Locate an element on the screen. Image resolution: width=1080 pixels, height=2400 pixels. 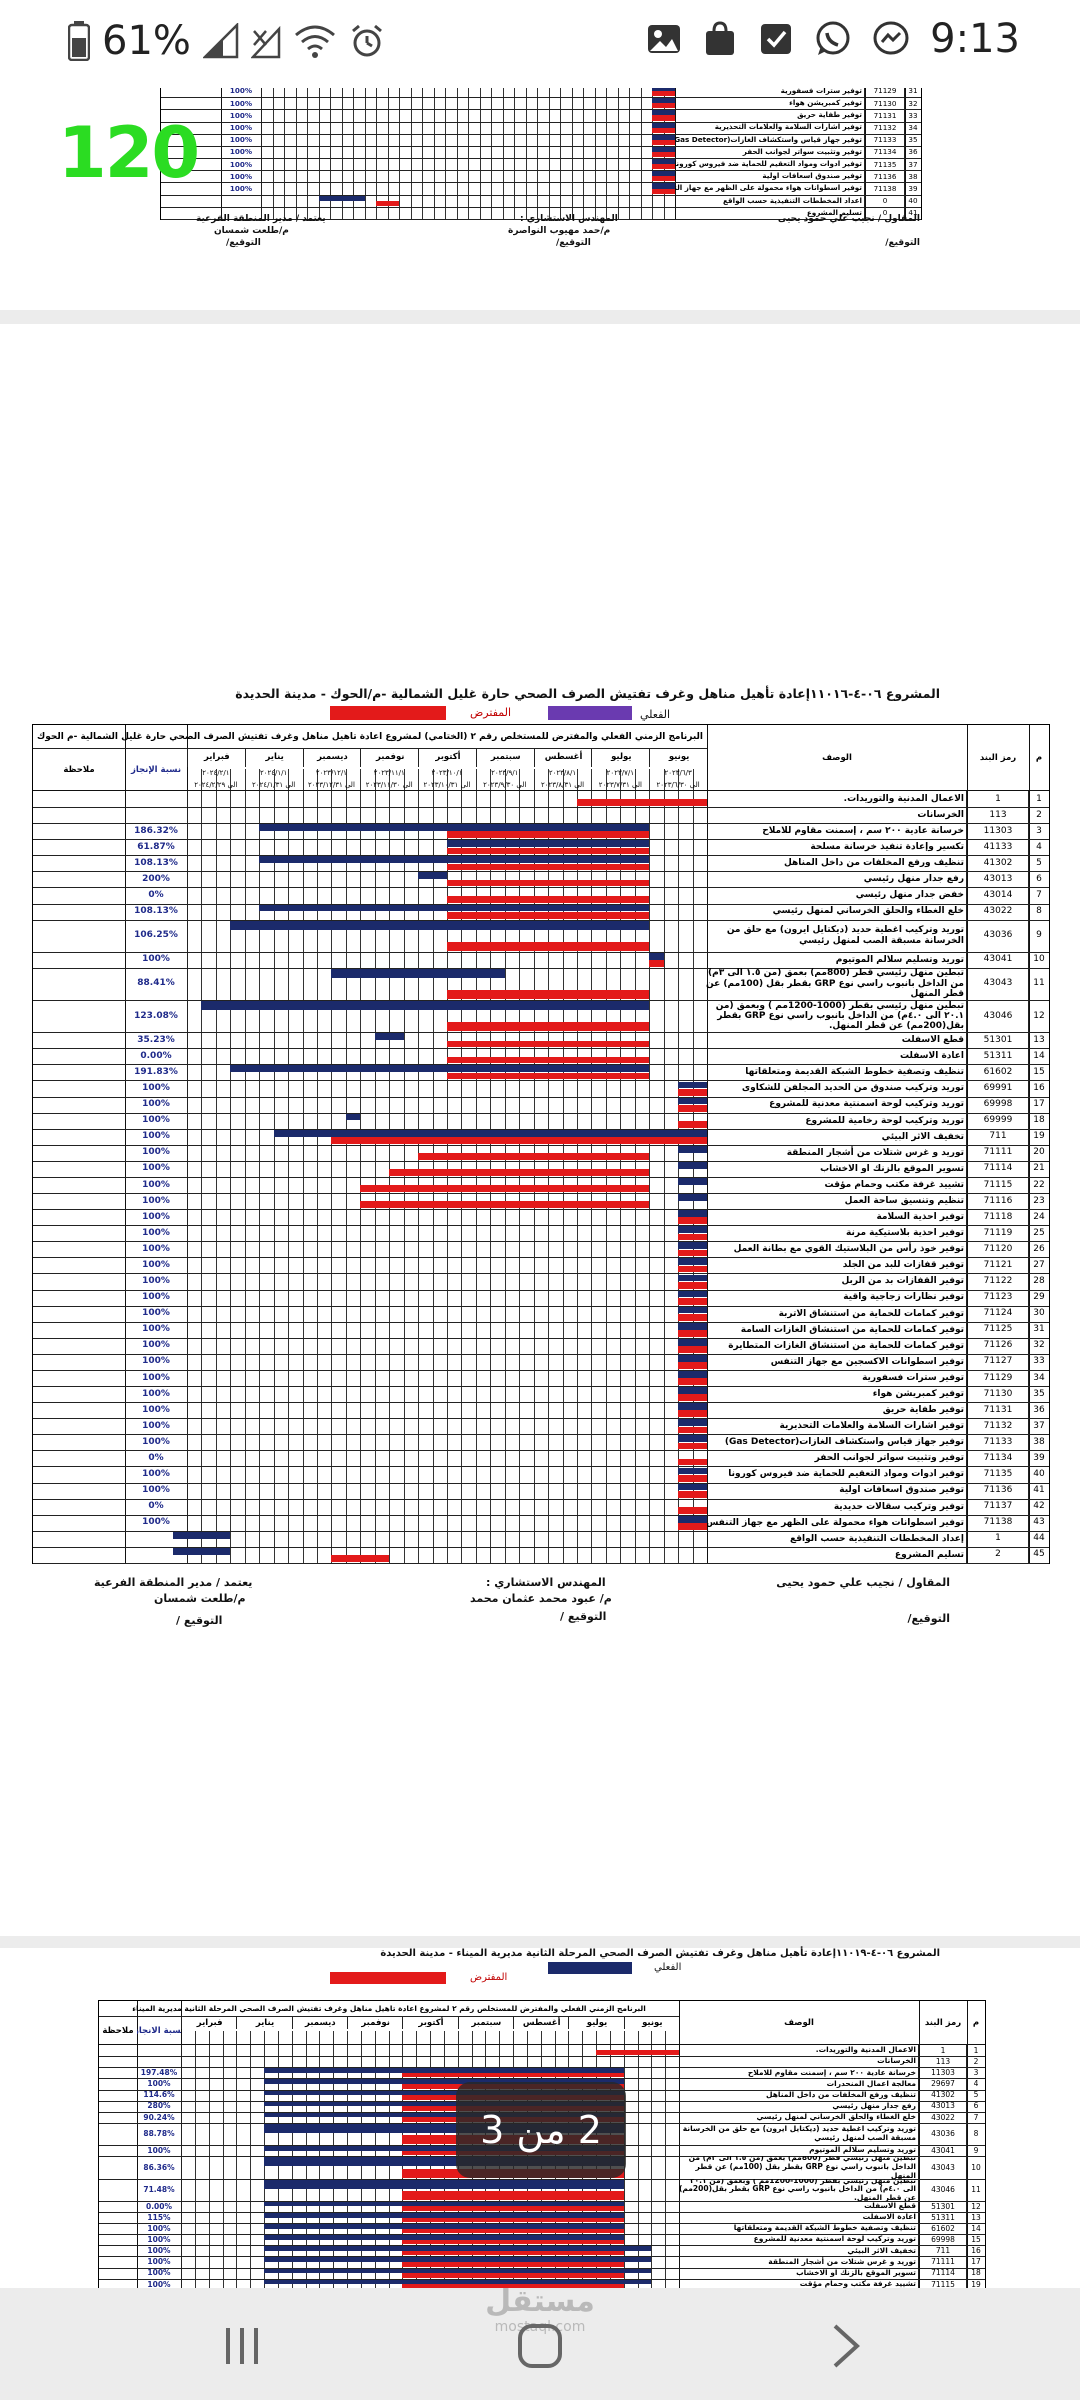
item-description: توريد وتركيب لوحة رخامية للمشروع is located at coordinates (884, 1120).